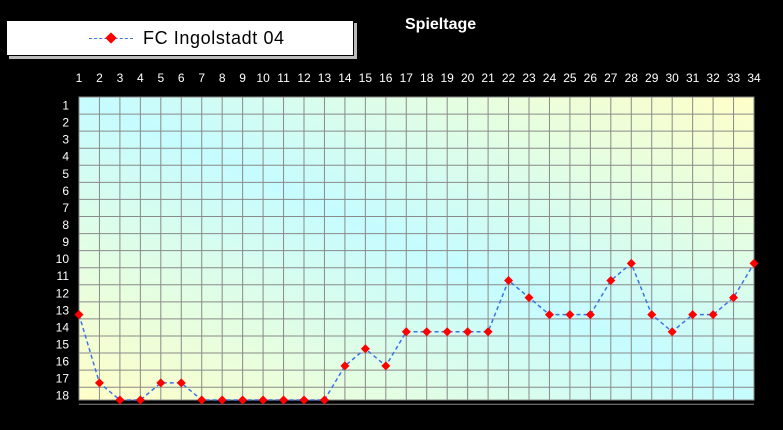 The image size is (783, 430). I want to click on x-tick-label: 3, so click(120, 78).